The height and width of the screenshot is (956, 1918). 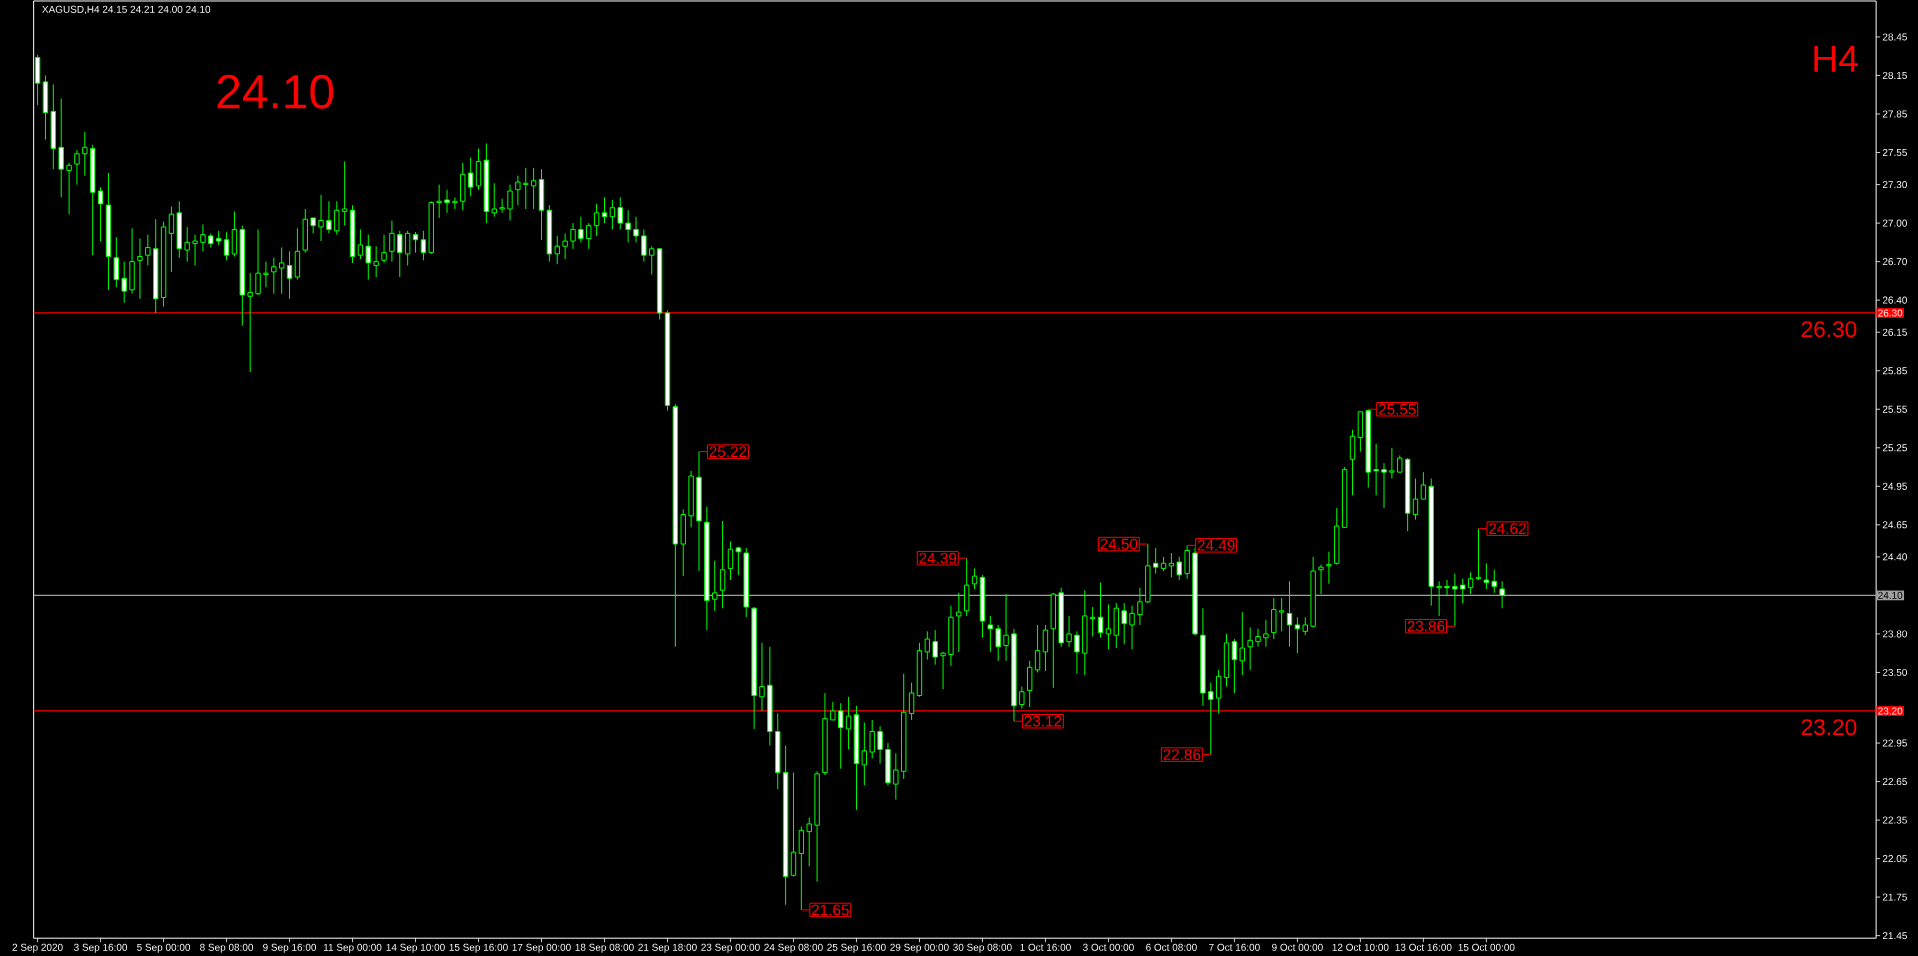 I want to click on y-tick-label: 27.85, so click(x=1894, y=114).